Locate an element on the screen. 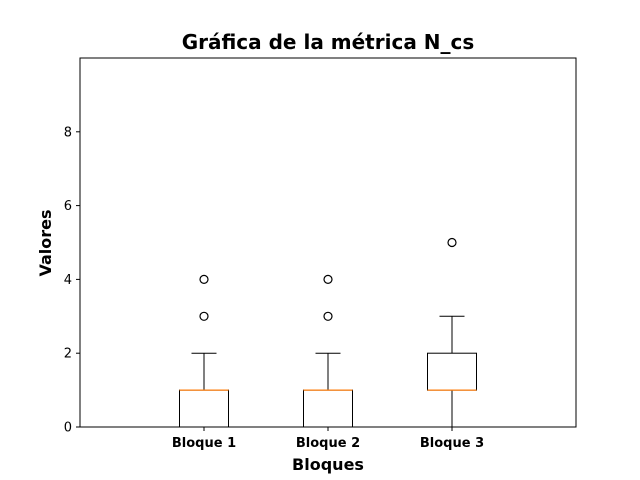 This screenshot has height=480, width=640. y-tick-label: 6 is located at coordinates (68, 206).